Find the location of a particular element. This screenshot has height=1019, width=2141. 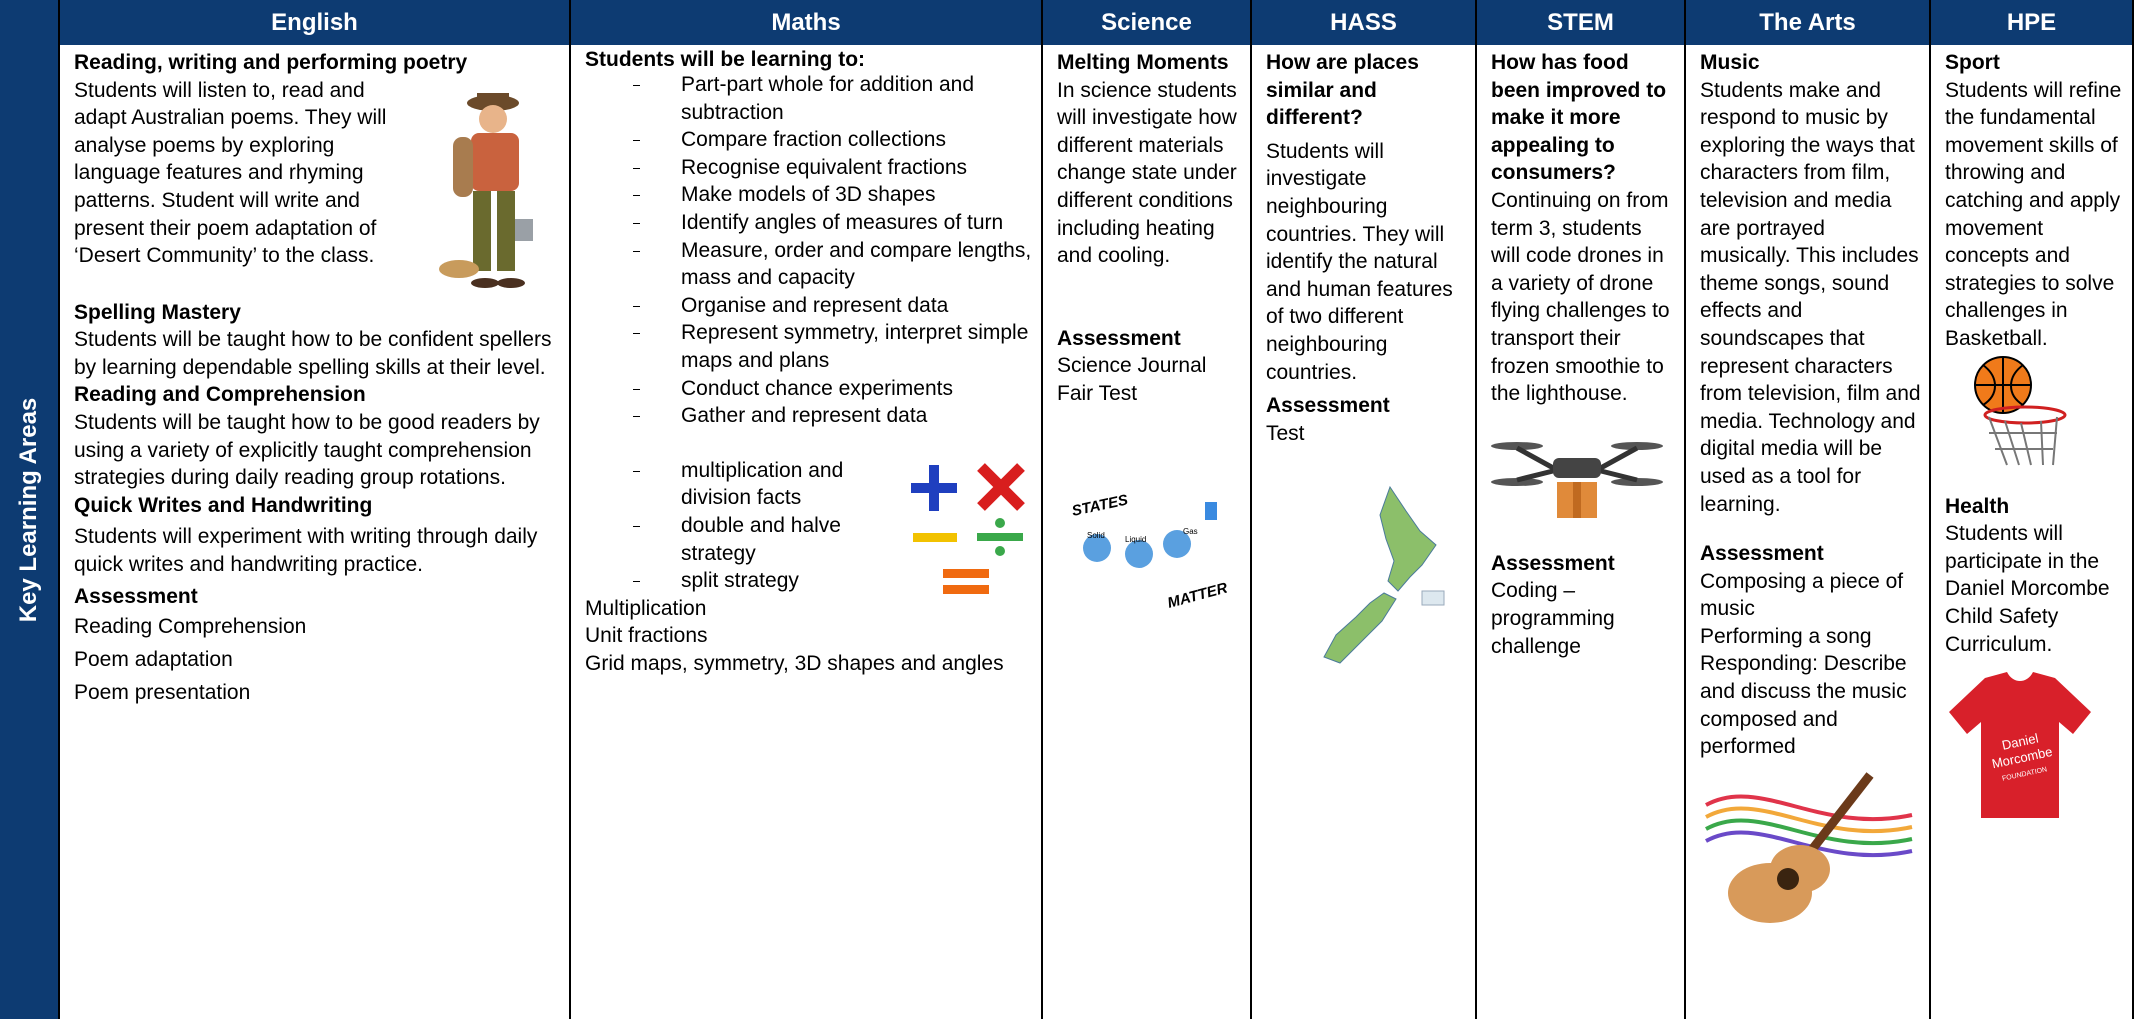

side-header: Key Learning Areas is located at coordinates (30, 509).